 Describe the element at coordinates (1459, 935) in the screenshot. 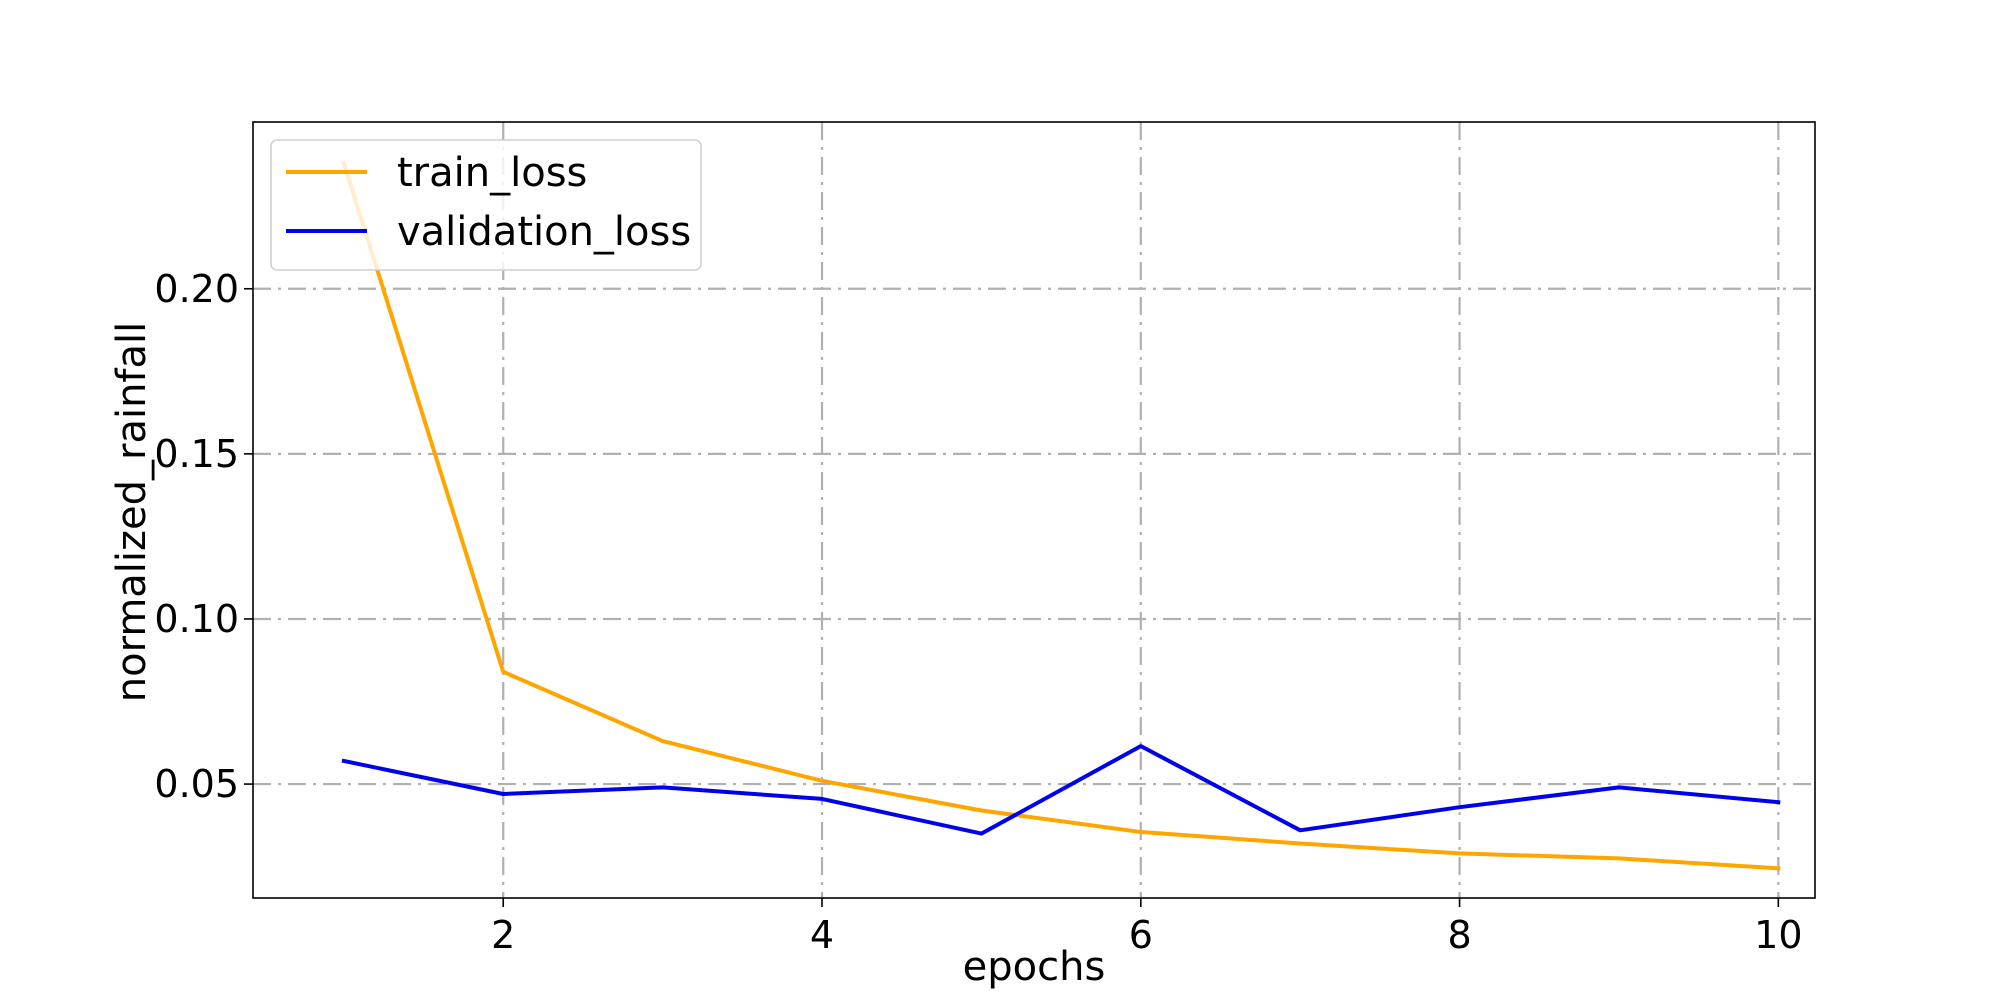

I see `x-tick-label: 8` at that location.